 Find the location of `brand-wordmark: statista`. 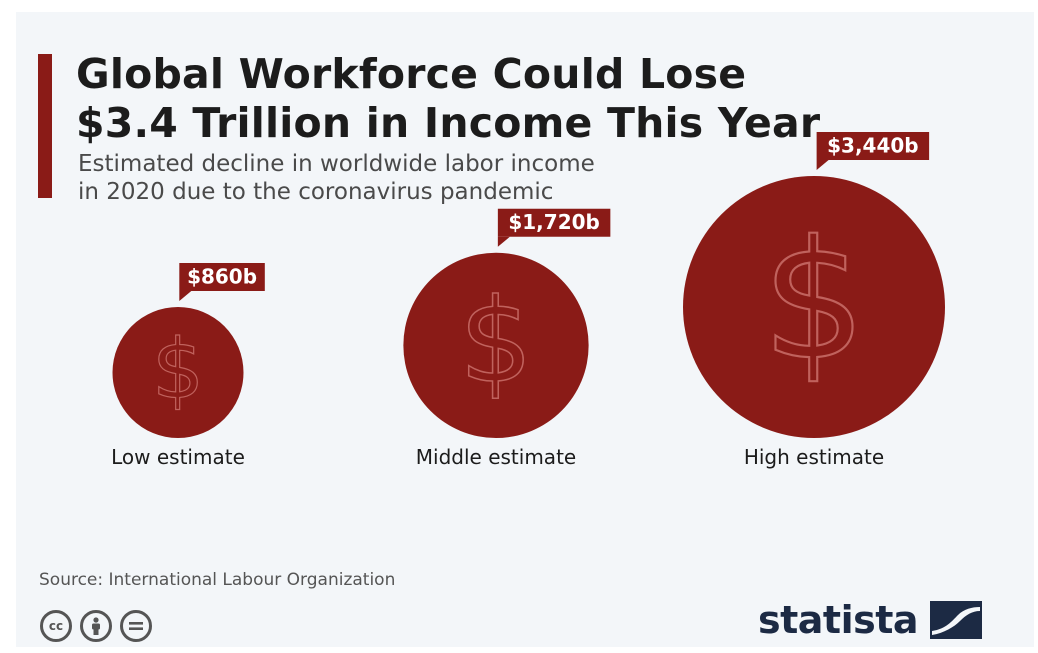

brand-wordmark: statista is located at coordinates (838, 620).